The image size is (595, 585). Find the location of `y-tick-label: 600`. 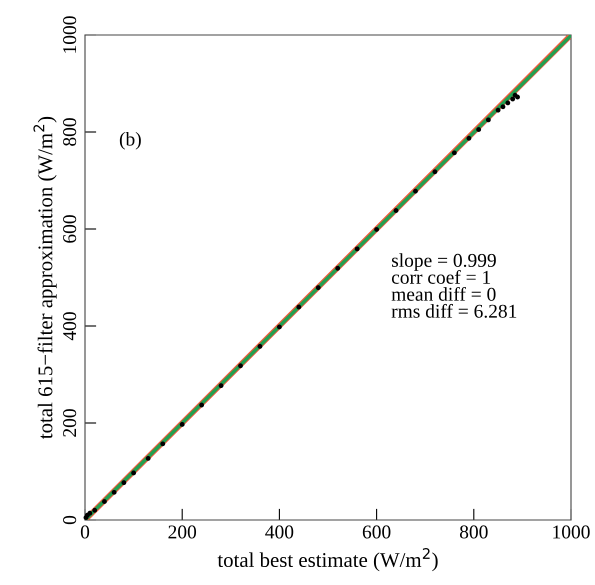

y-tick-label: 600 is located at coordinates (69, 229).